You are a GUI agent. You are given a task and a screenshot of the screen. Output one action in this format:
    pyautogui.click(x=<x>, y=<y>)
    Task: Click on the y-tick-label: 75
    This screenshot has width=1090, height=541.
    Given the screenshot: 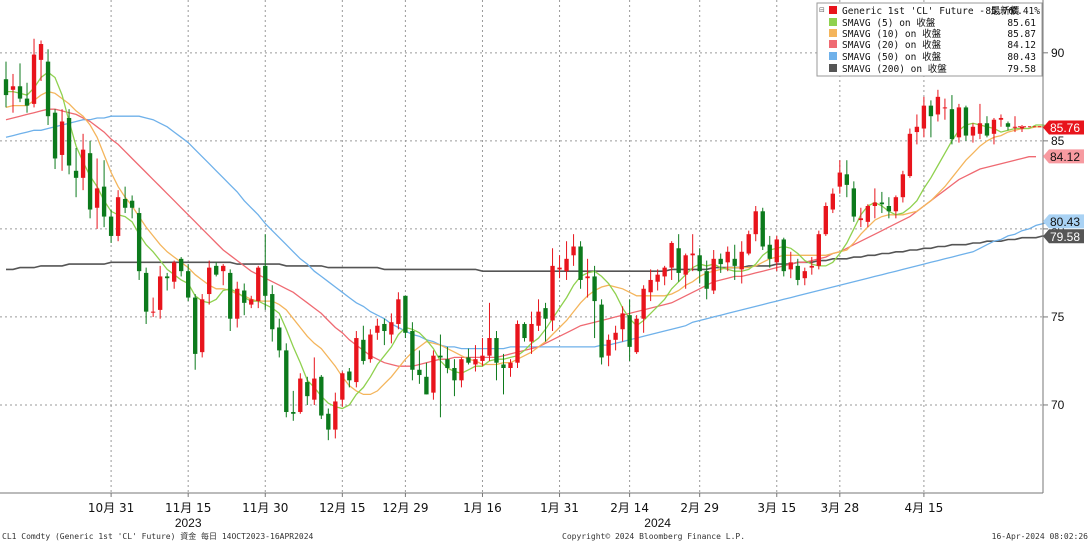 What is the action you would take?
    pyautogui.click(x=1058, y=317)
    